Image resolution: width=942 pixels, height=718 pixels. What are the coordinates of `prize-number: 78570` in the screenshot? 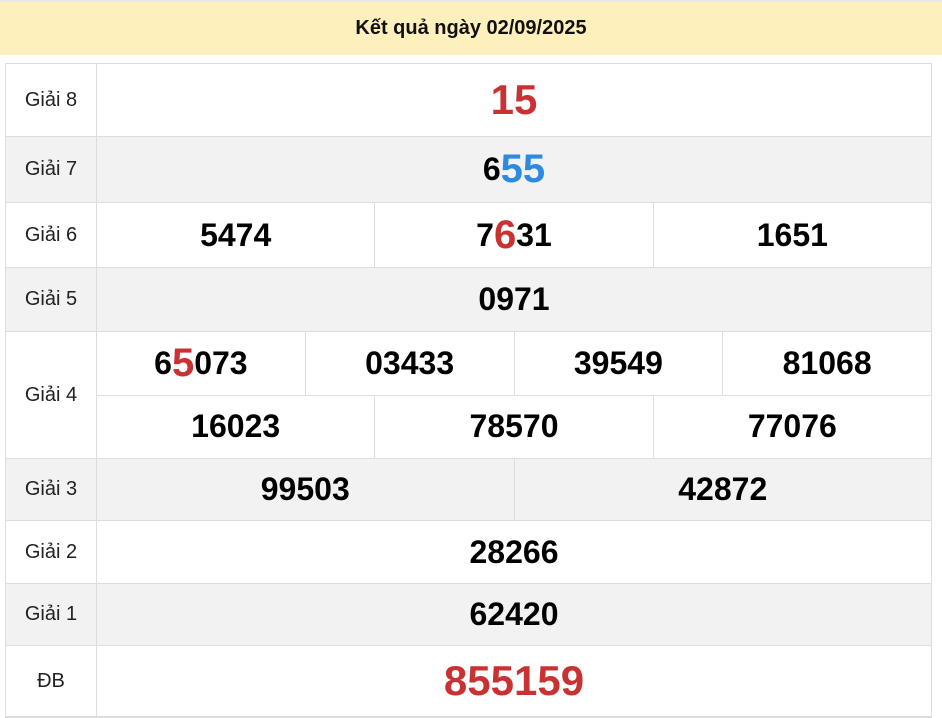 It's located at (513, 426).